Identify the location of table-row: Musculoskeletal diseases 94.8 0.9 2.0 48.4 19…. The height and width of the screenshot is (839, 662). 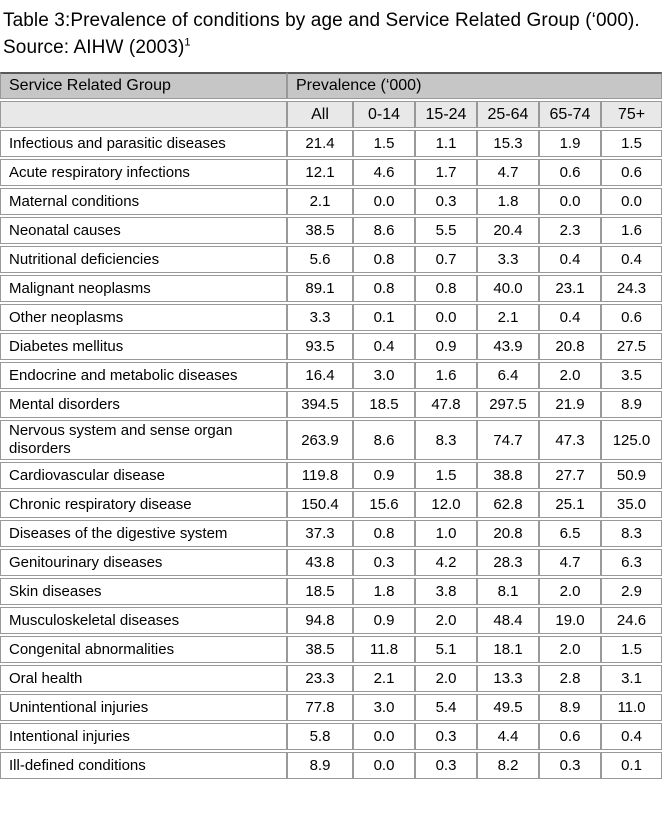
(331, 620).